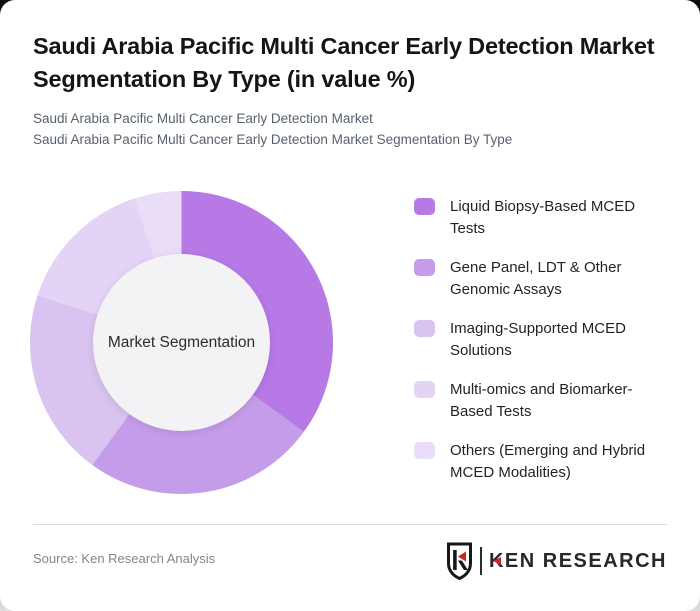  I want to click on logo-divider, so click(480, 561).